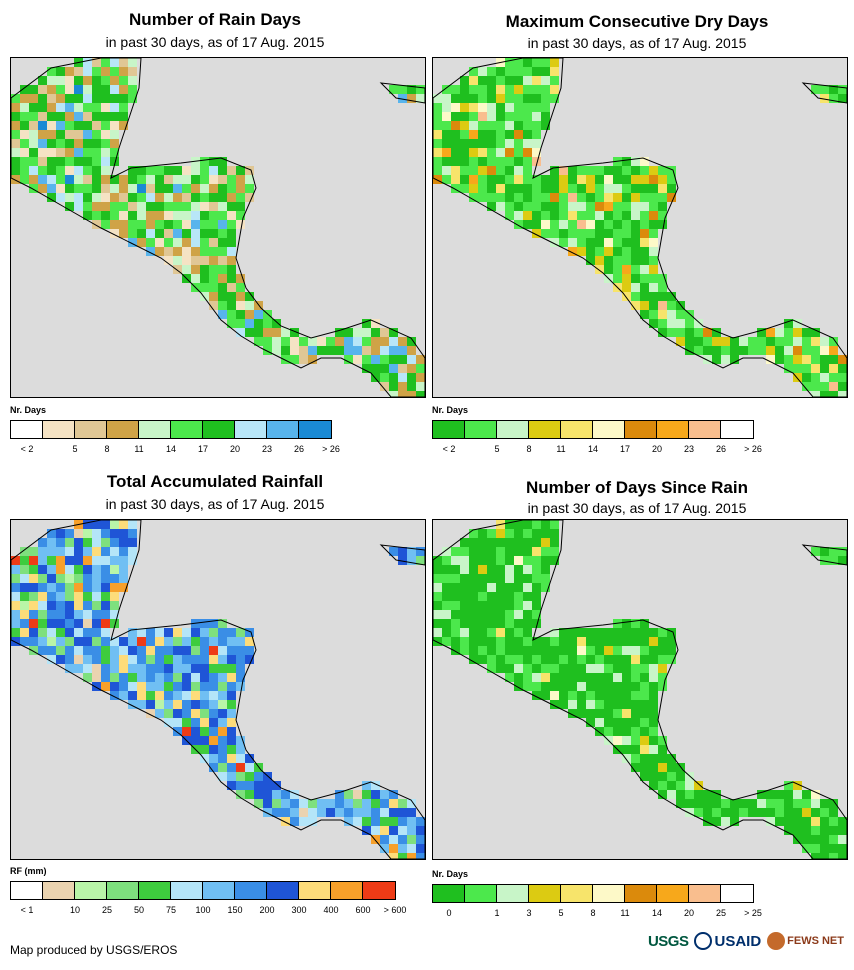 This screenshot has width=854, height=970. Describe the element at coordinates (75, 910) in the screenshot. I see `legend-tick-label: 10` at that location.